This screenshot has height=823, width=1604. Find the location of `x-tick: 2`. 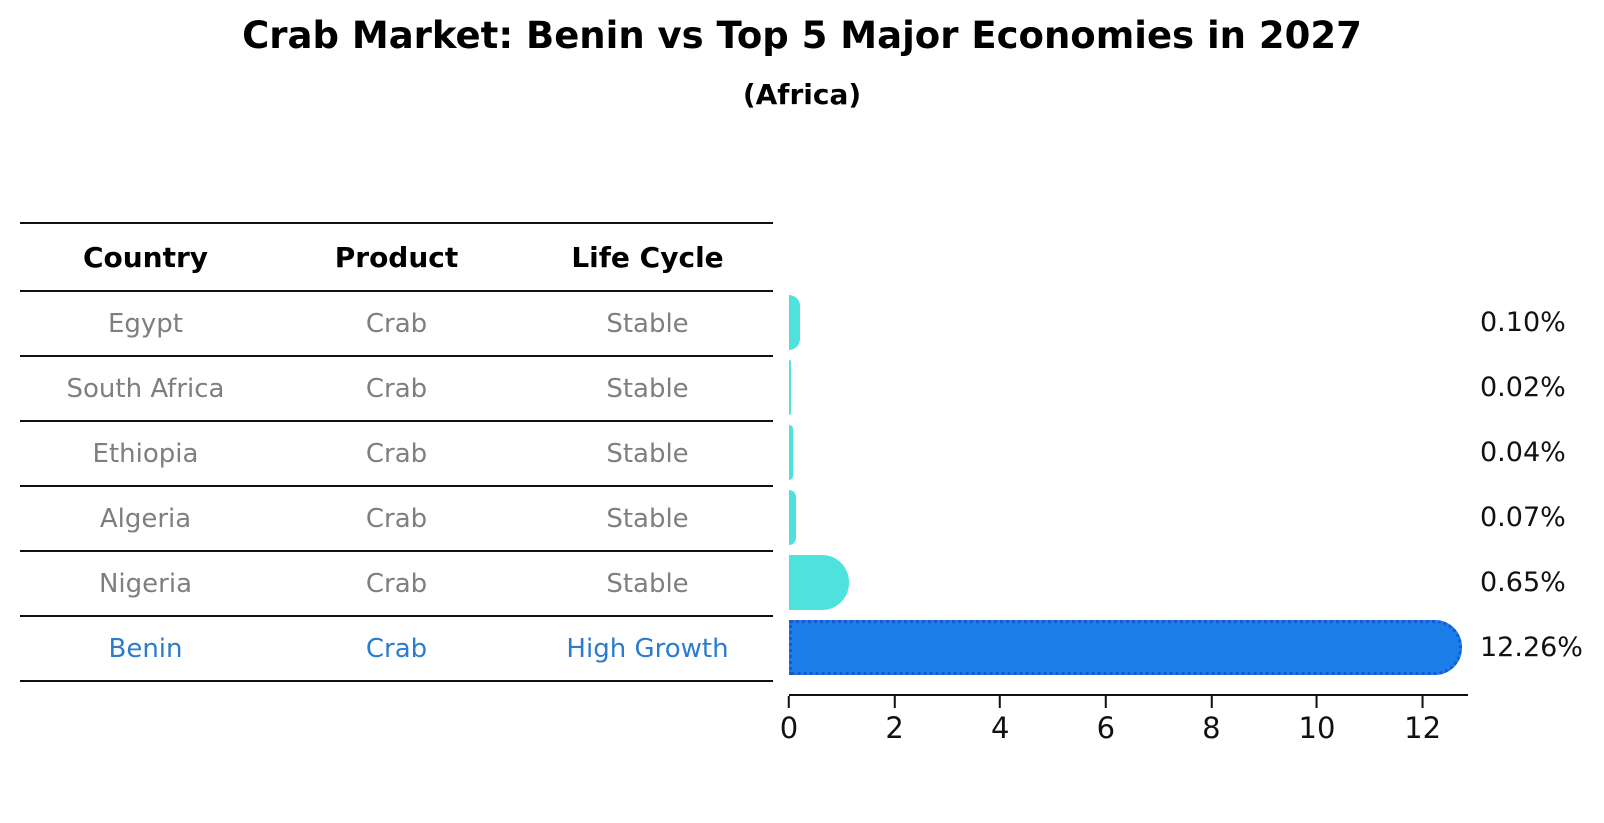

x-tick: 2 is located at coordinates (894, 720).